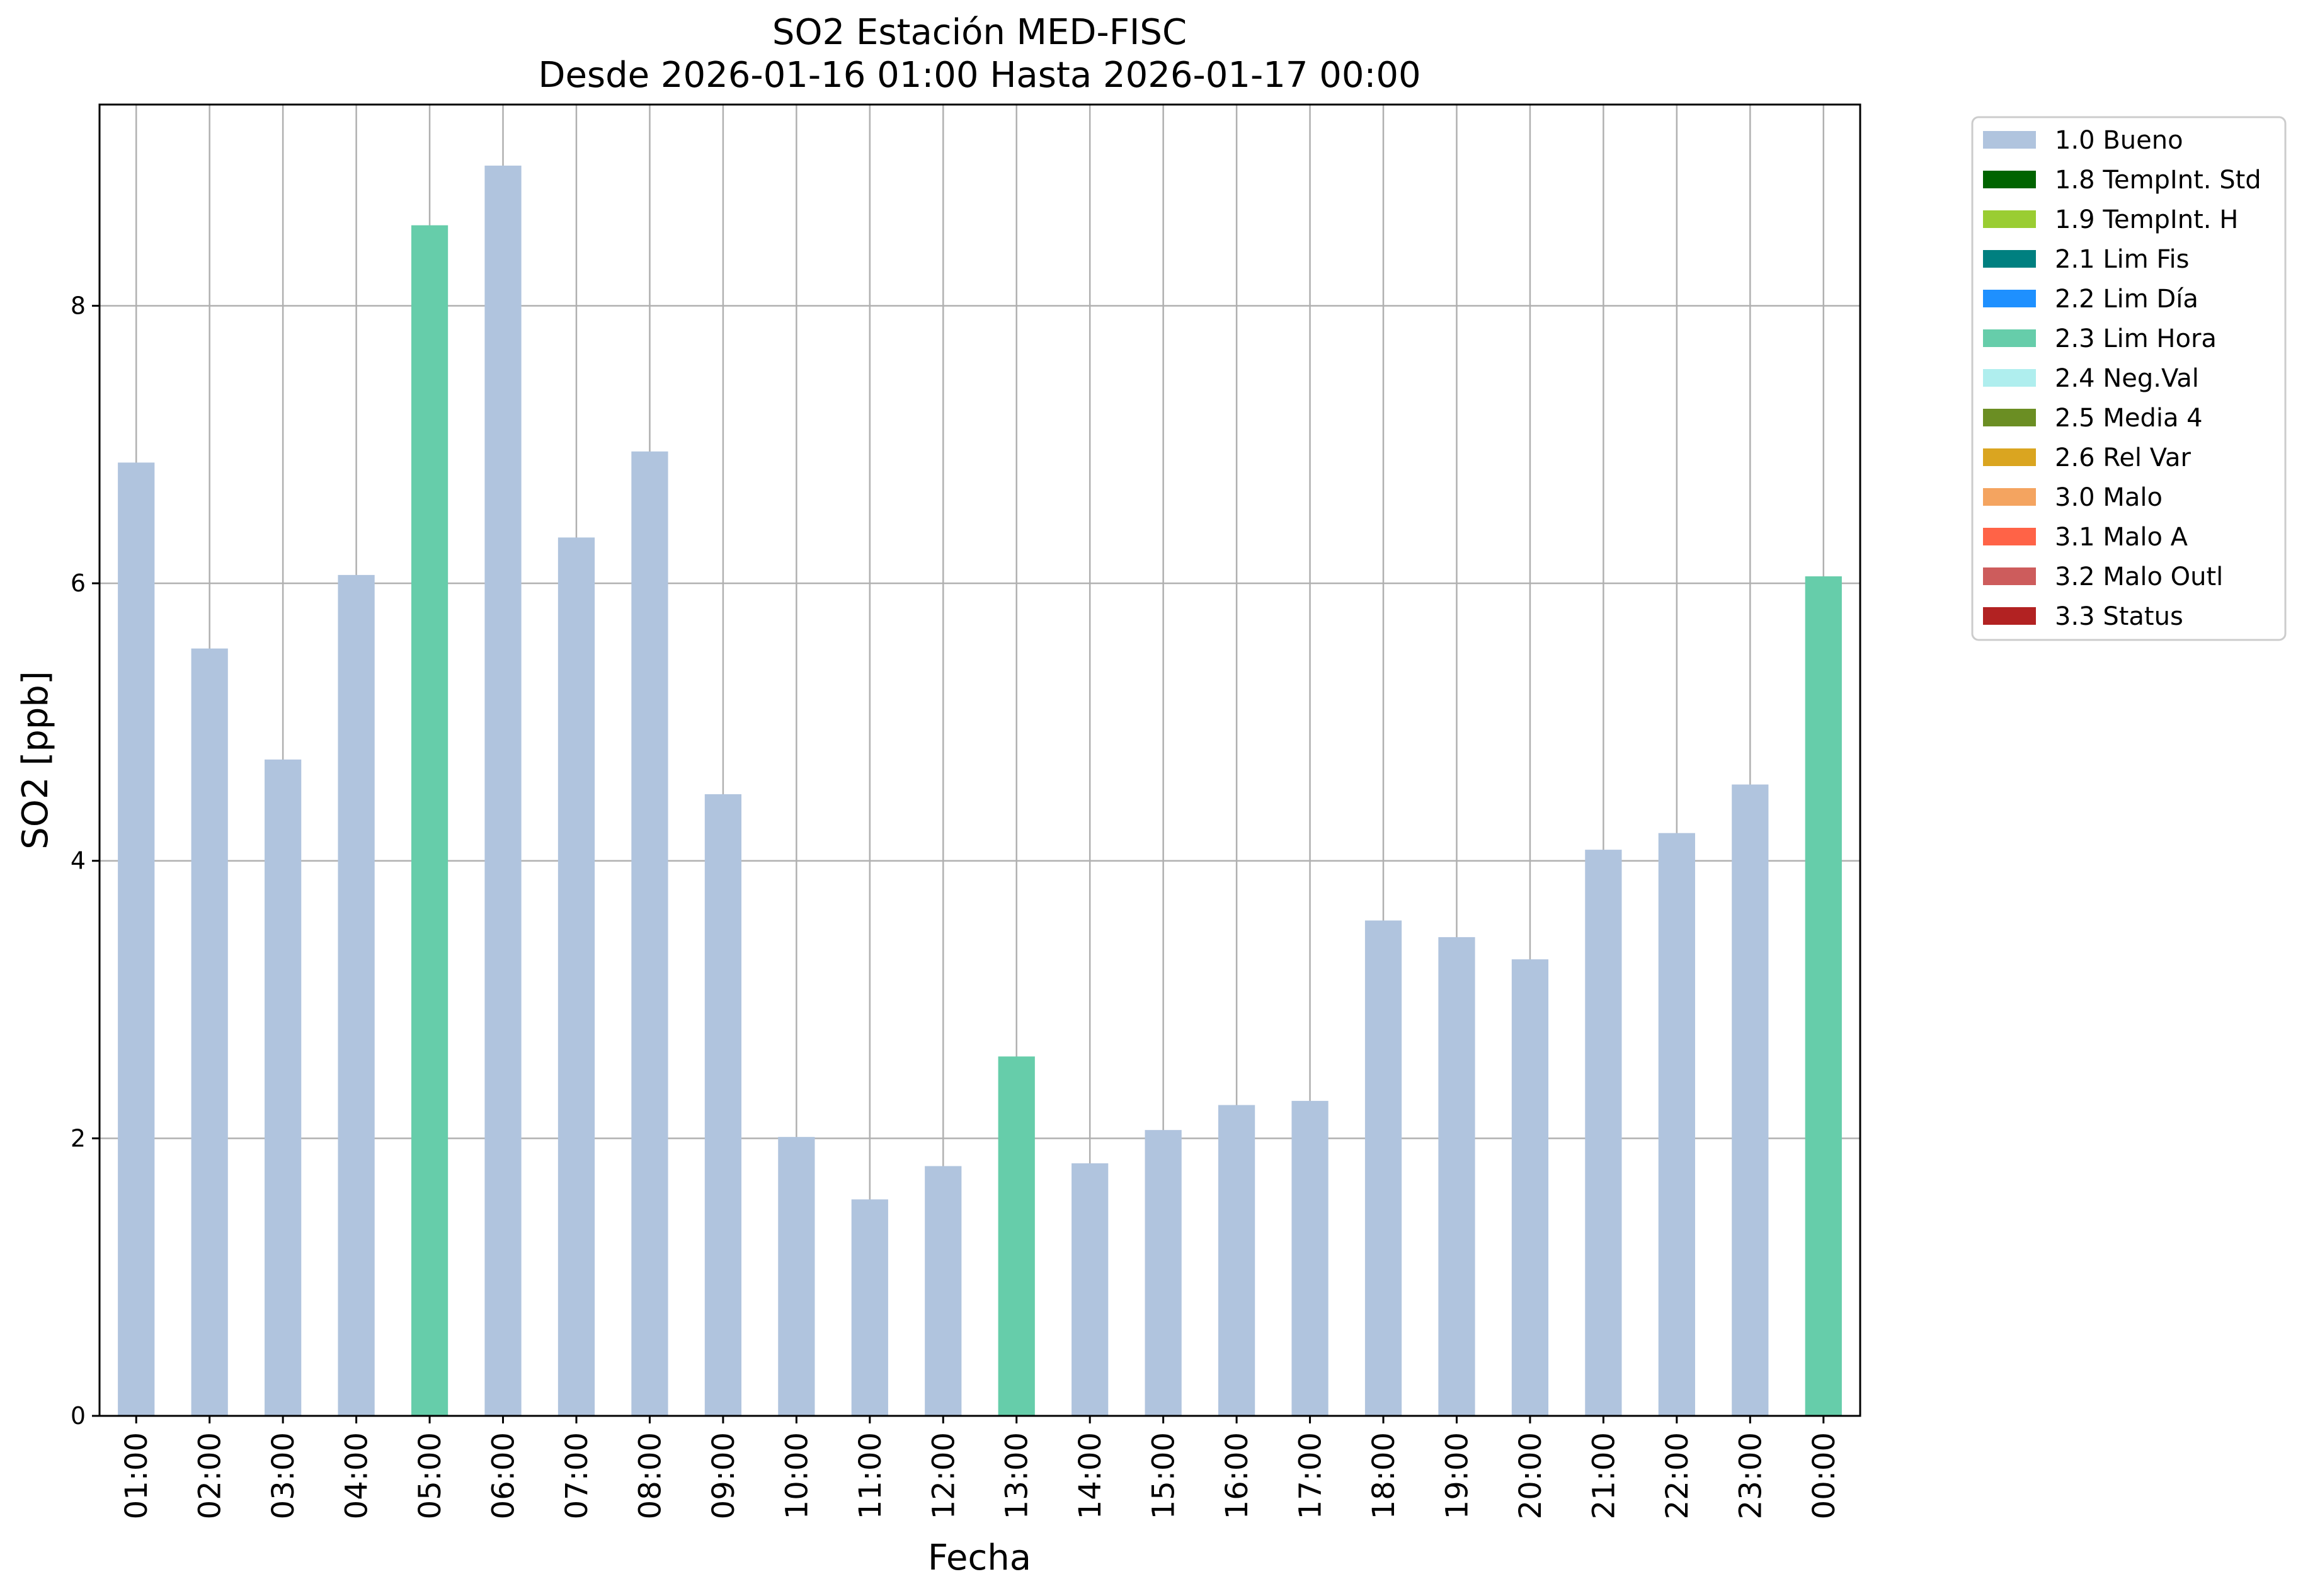  What do you see at coordinates (1457, 1176) in the screenshot?
I see `bar-1900` at bounding box center [1457, 1176].